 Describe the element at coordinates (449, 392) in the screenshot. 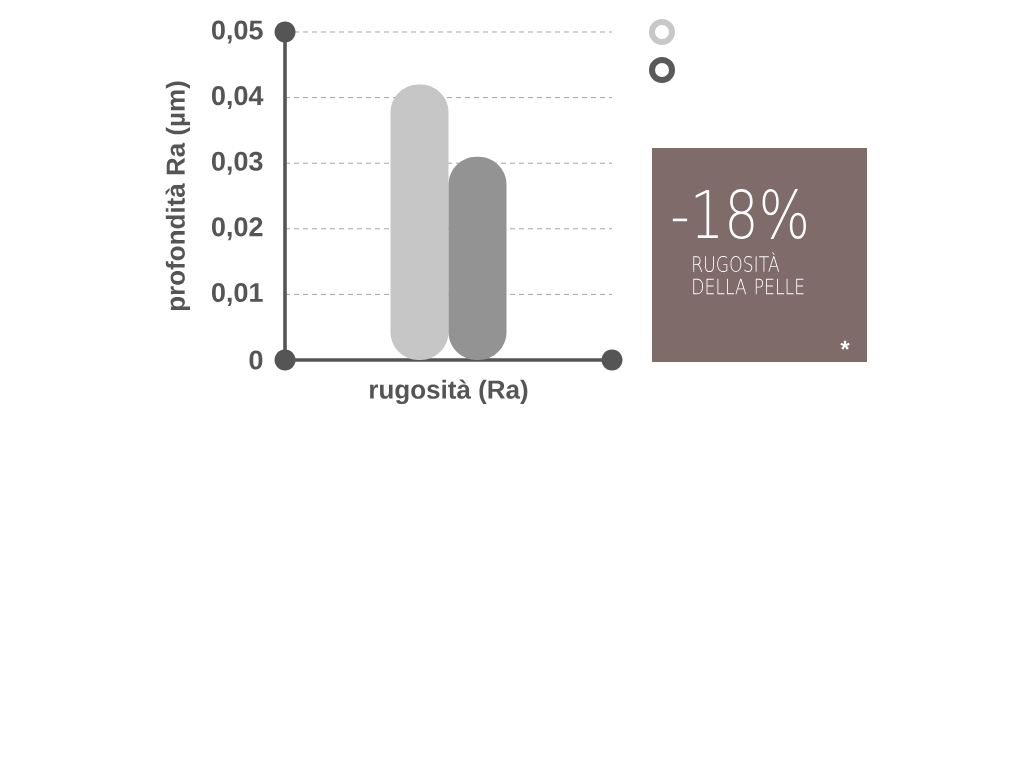

I see `x-tick-label: rugosità (Ra)` at that location.